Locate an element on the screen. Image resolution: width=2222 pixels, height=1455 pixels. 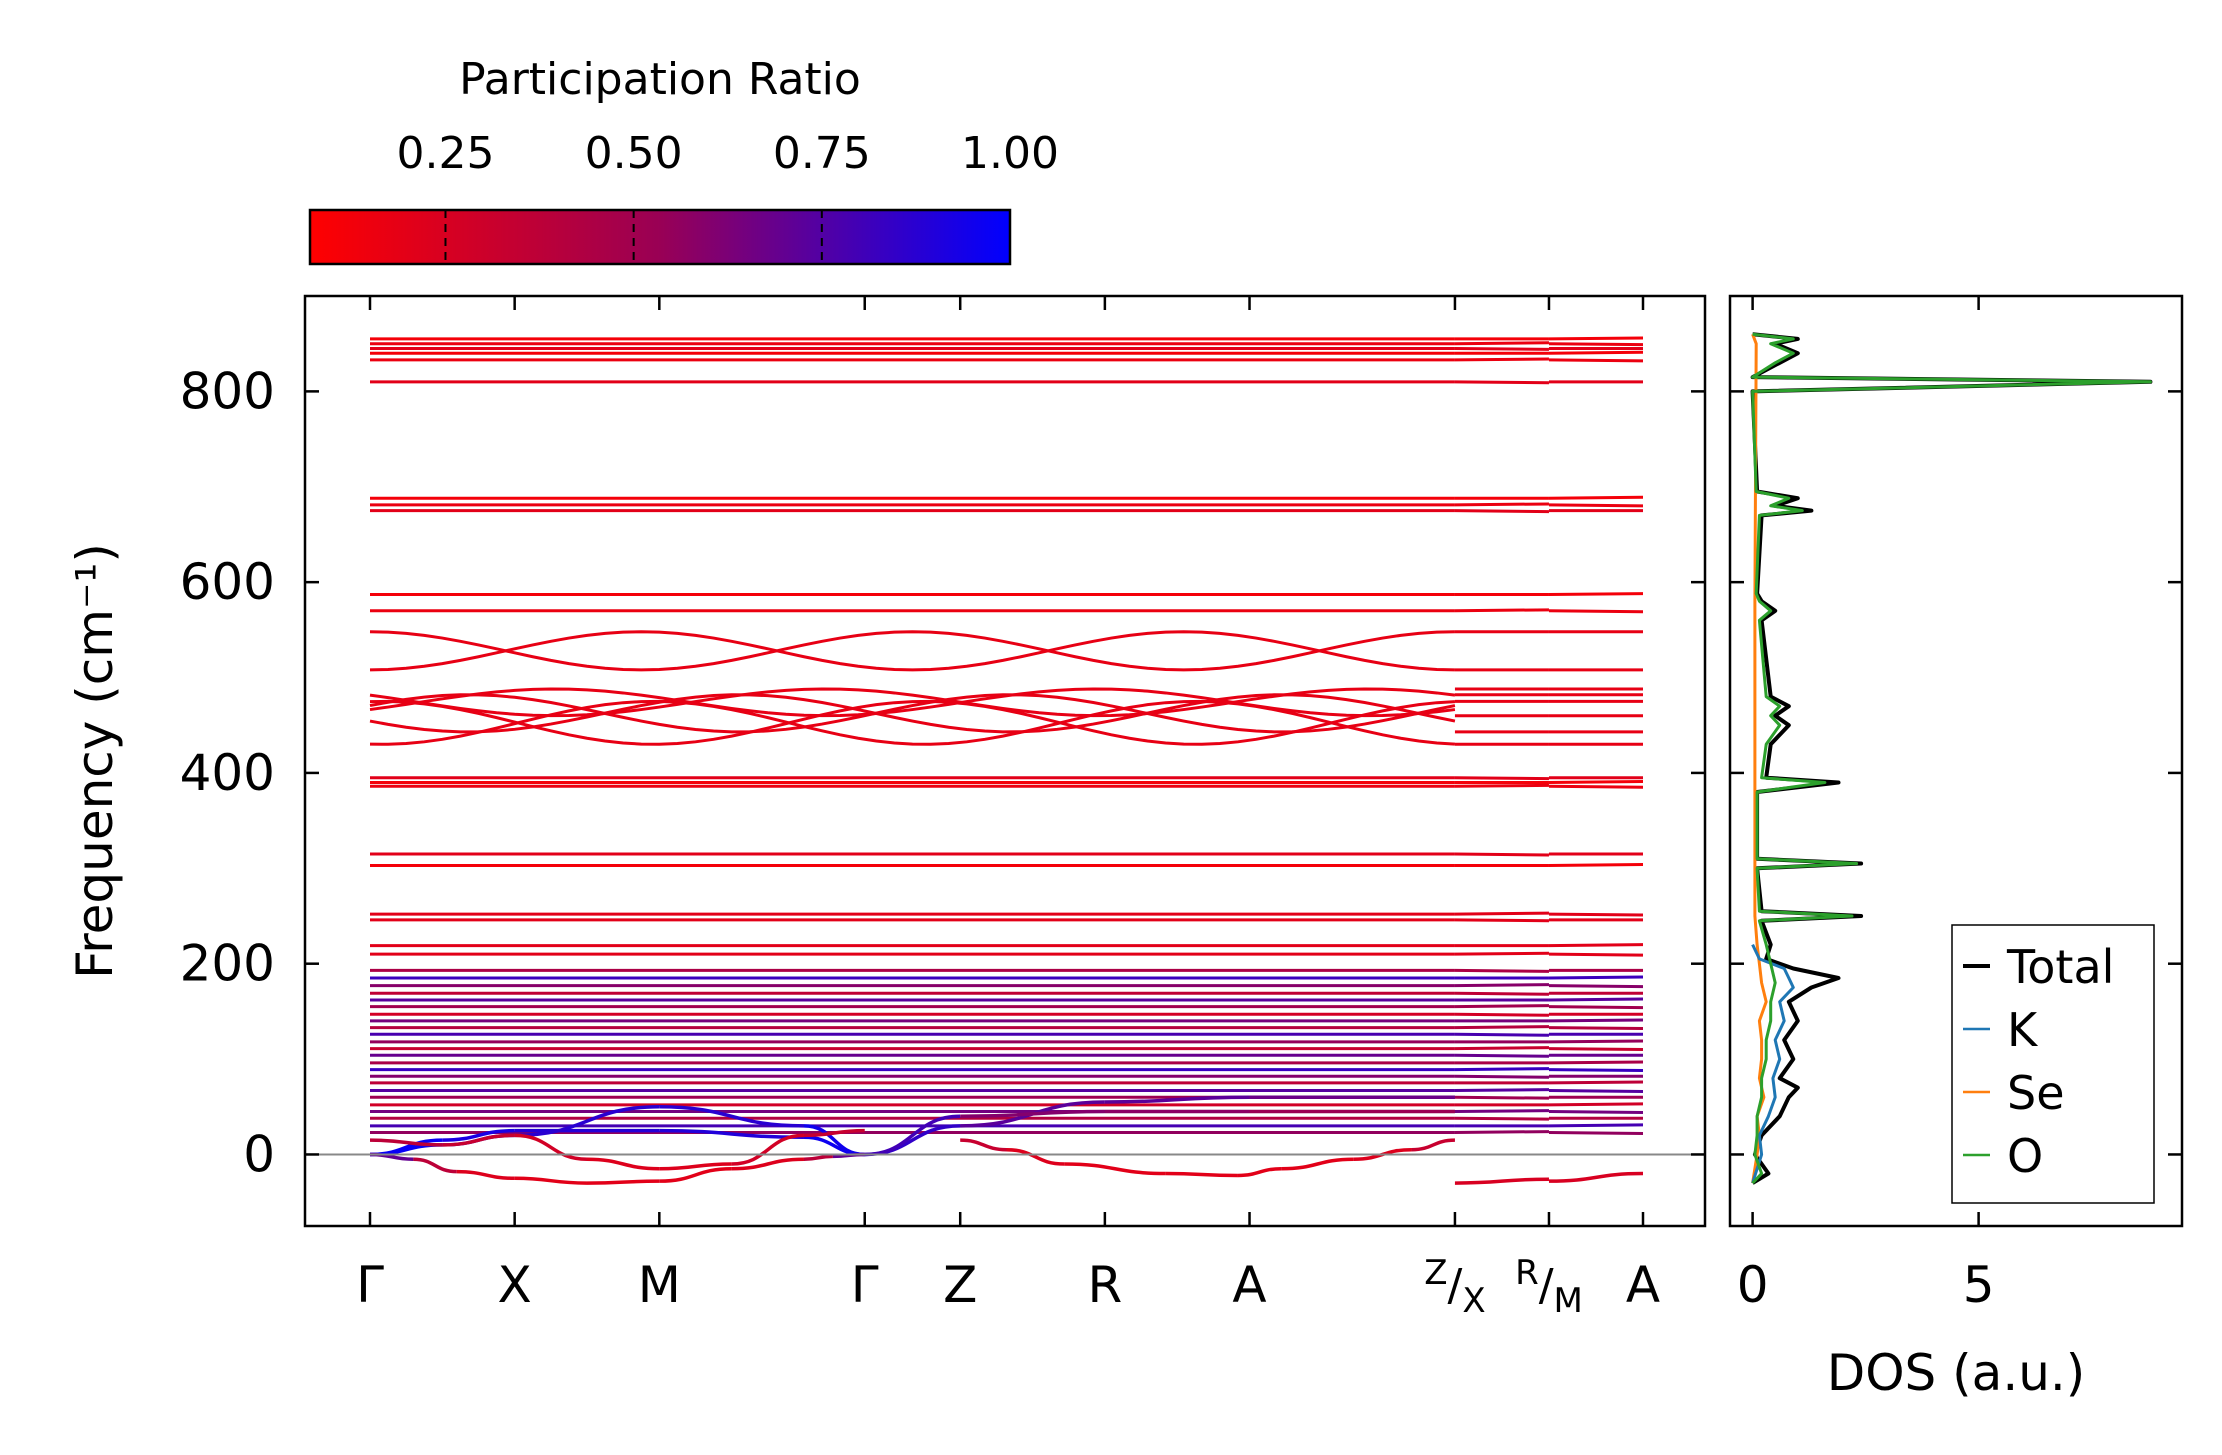
legend-label: K is located at coordinates (2023, 1030).